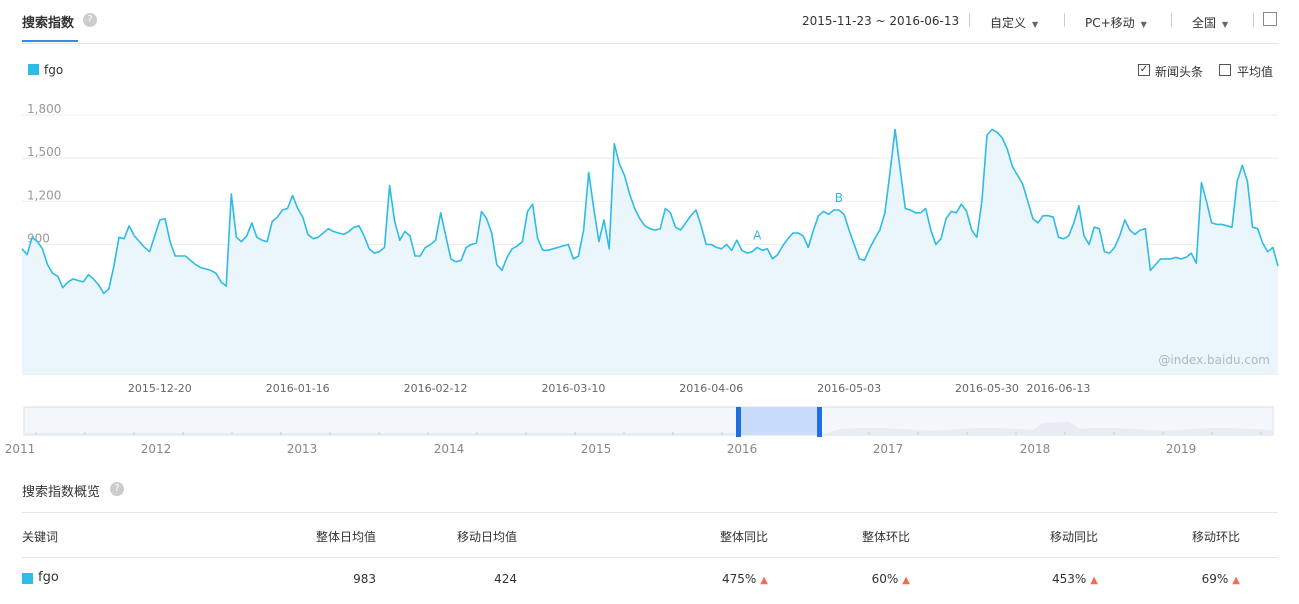 The height and width of the screenshot is (604, 1299). Describe the element at coordinates (573, 388) in the screenshot. I see `x-tick-label: 2016-03-10` at that location.